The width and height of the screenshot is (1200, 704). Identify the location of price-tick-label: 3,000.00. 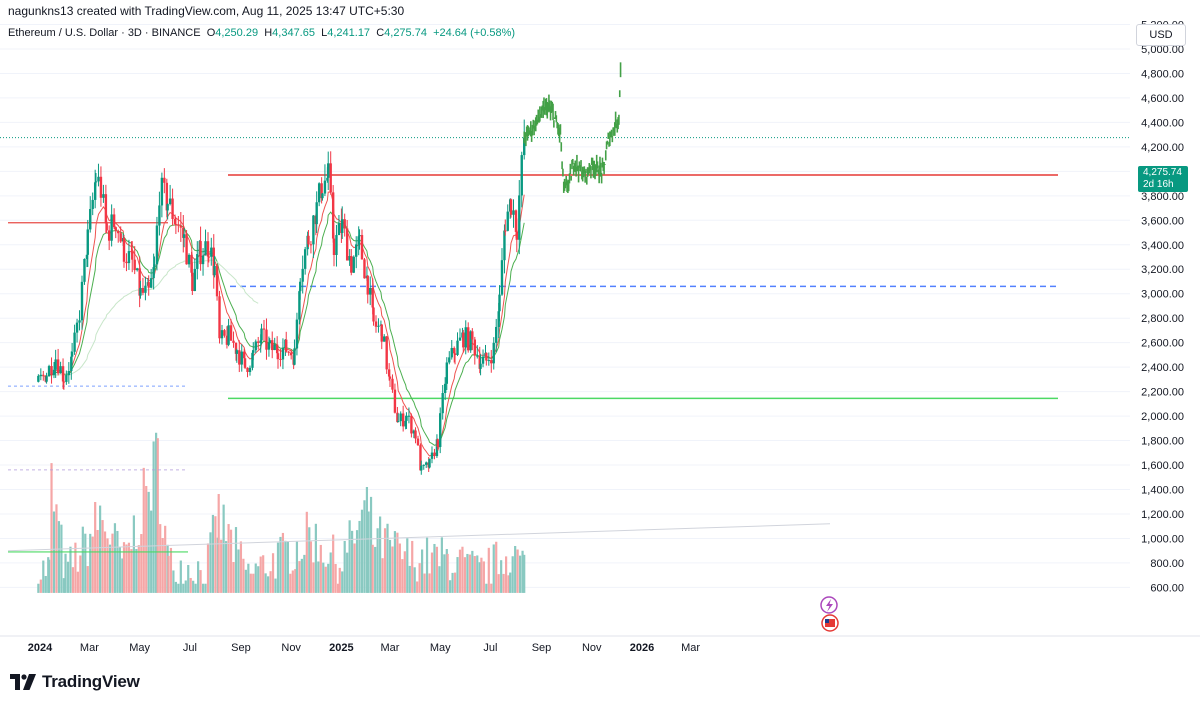
(1162, 295).